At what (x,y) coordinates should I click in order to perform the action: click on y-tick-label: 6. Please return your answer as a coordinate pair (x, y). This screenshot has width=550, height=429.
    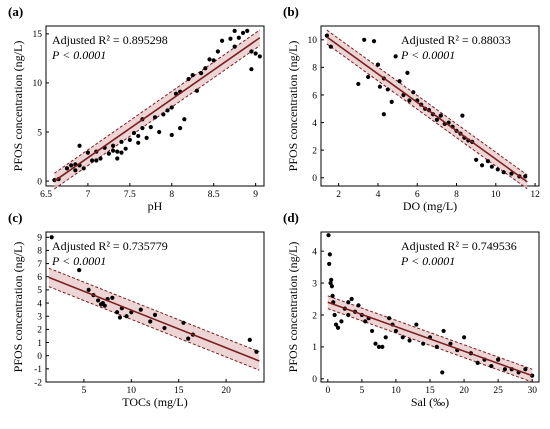
    Looking at the image, I should click on (39, 278).